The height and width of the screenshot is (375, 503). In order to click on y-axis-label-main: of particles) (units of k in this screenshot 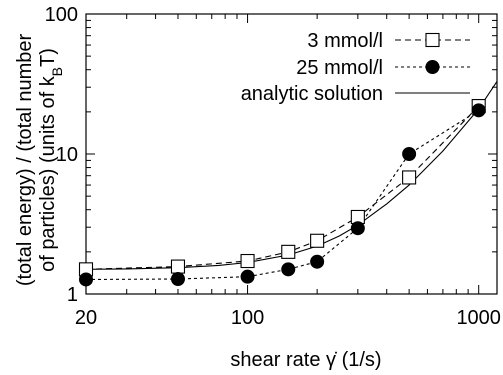, I will do `click(48, 173)`.